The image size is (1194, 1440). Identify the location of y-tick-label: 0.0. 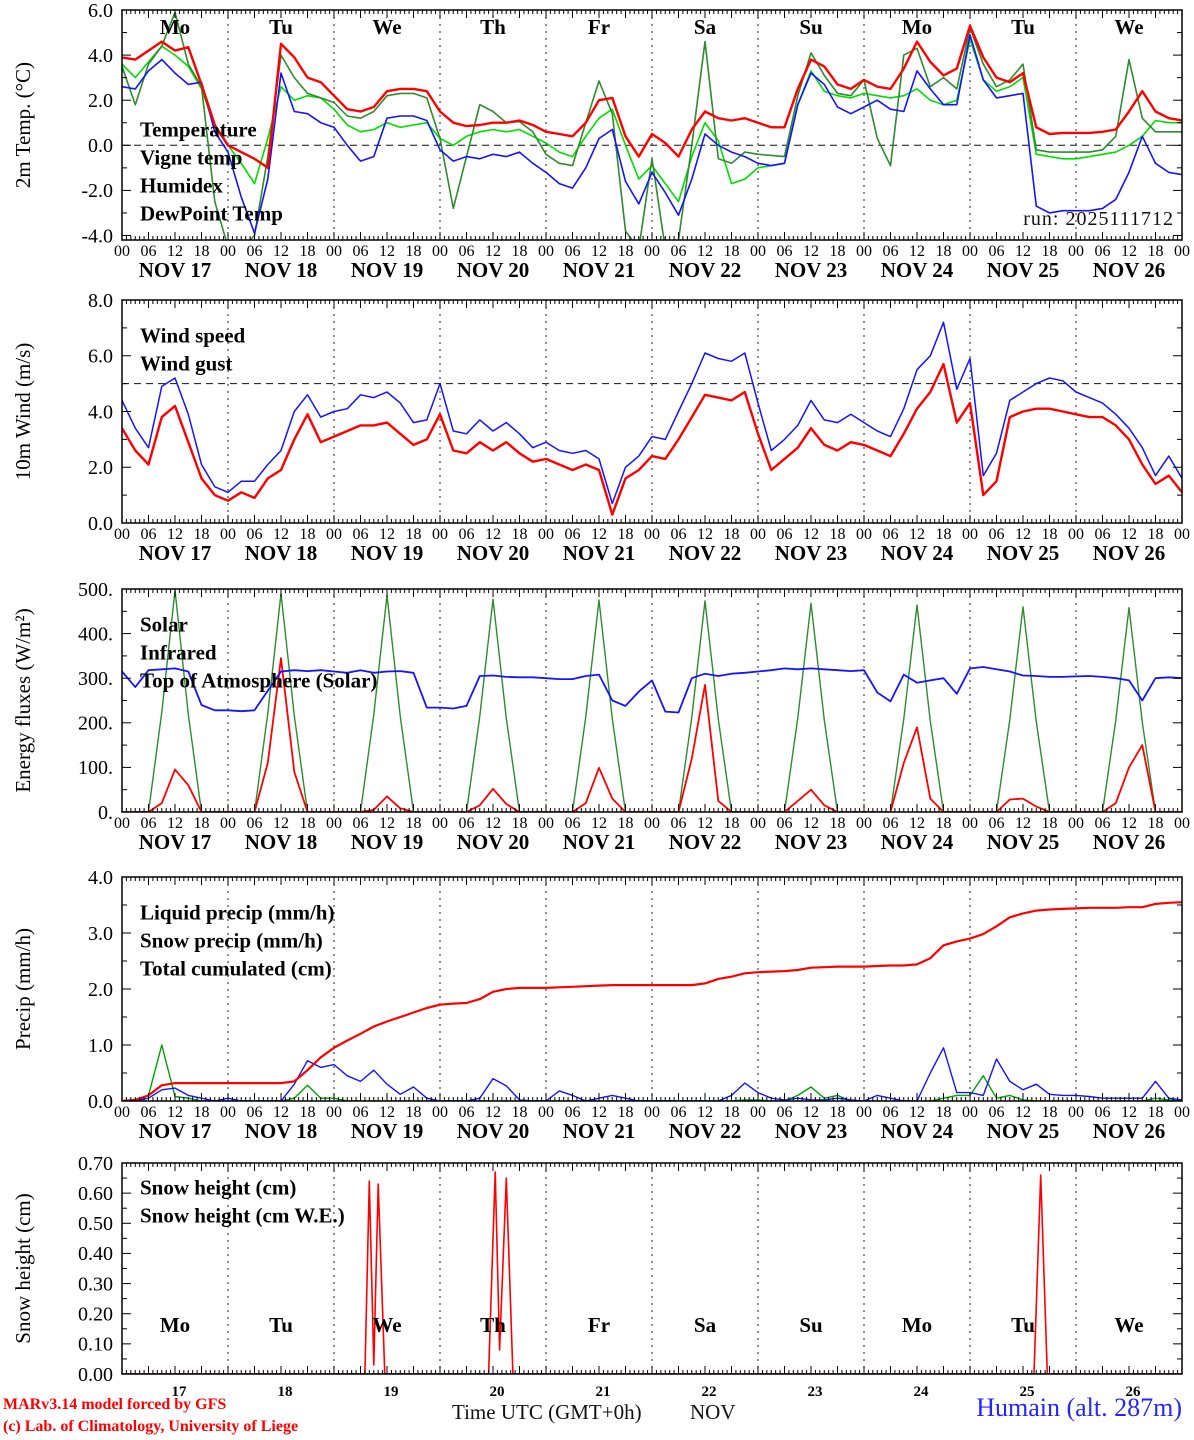
(100, 1102).